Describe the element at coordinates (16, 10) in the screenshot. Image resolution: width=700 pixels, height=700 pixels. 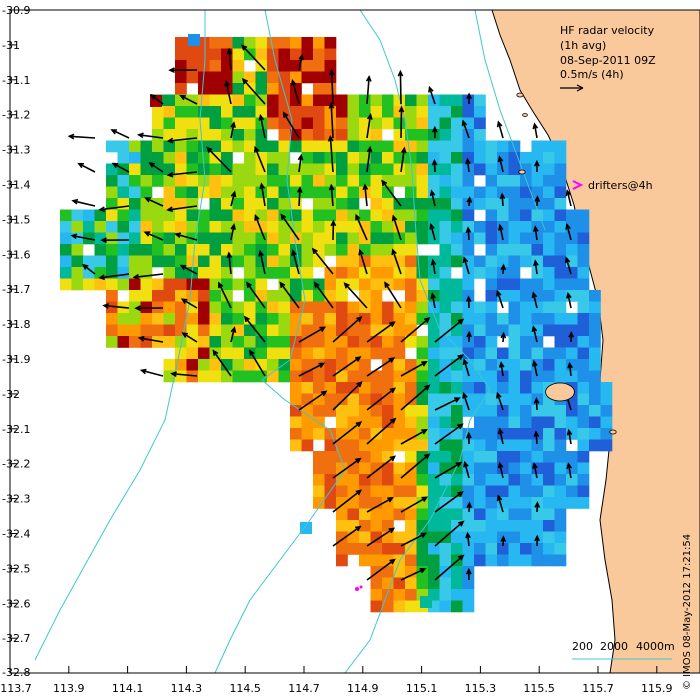
I see `y-tick-label: -30.9` at that location.